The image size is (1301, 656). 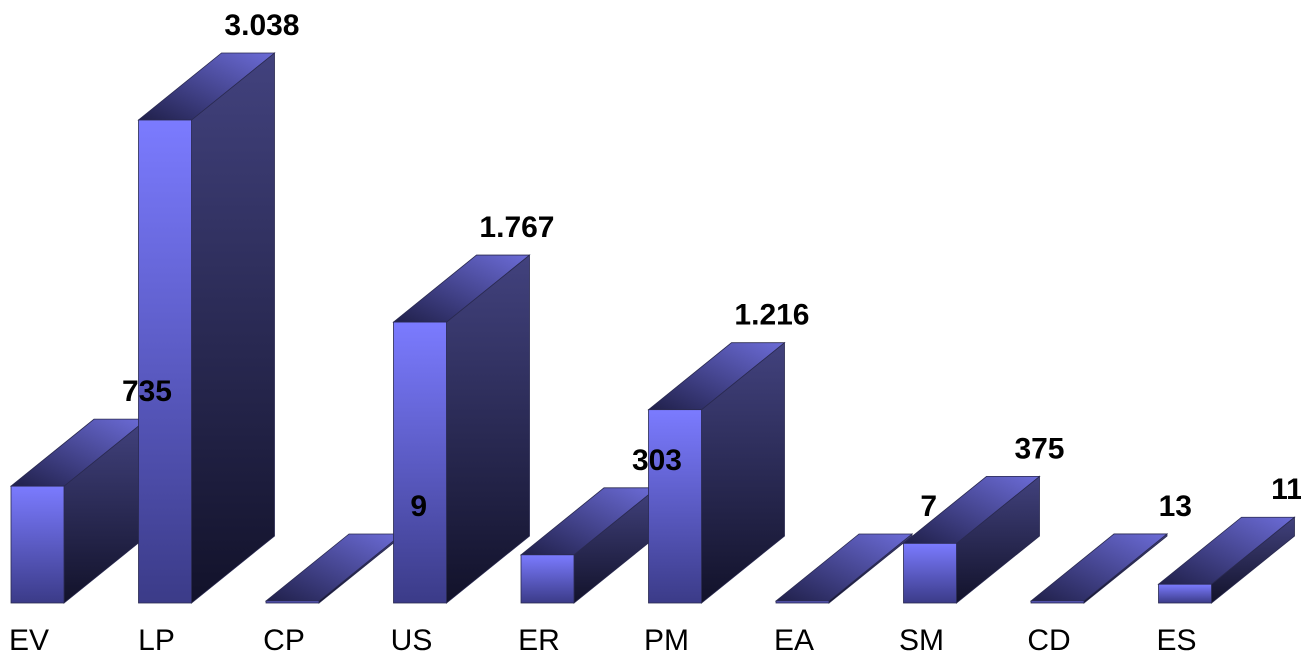 I want to click on bar-ev, so click(x=79, y=511).